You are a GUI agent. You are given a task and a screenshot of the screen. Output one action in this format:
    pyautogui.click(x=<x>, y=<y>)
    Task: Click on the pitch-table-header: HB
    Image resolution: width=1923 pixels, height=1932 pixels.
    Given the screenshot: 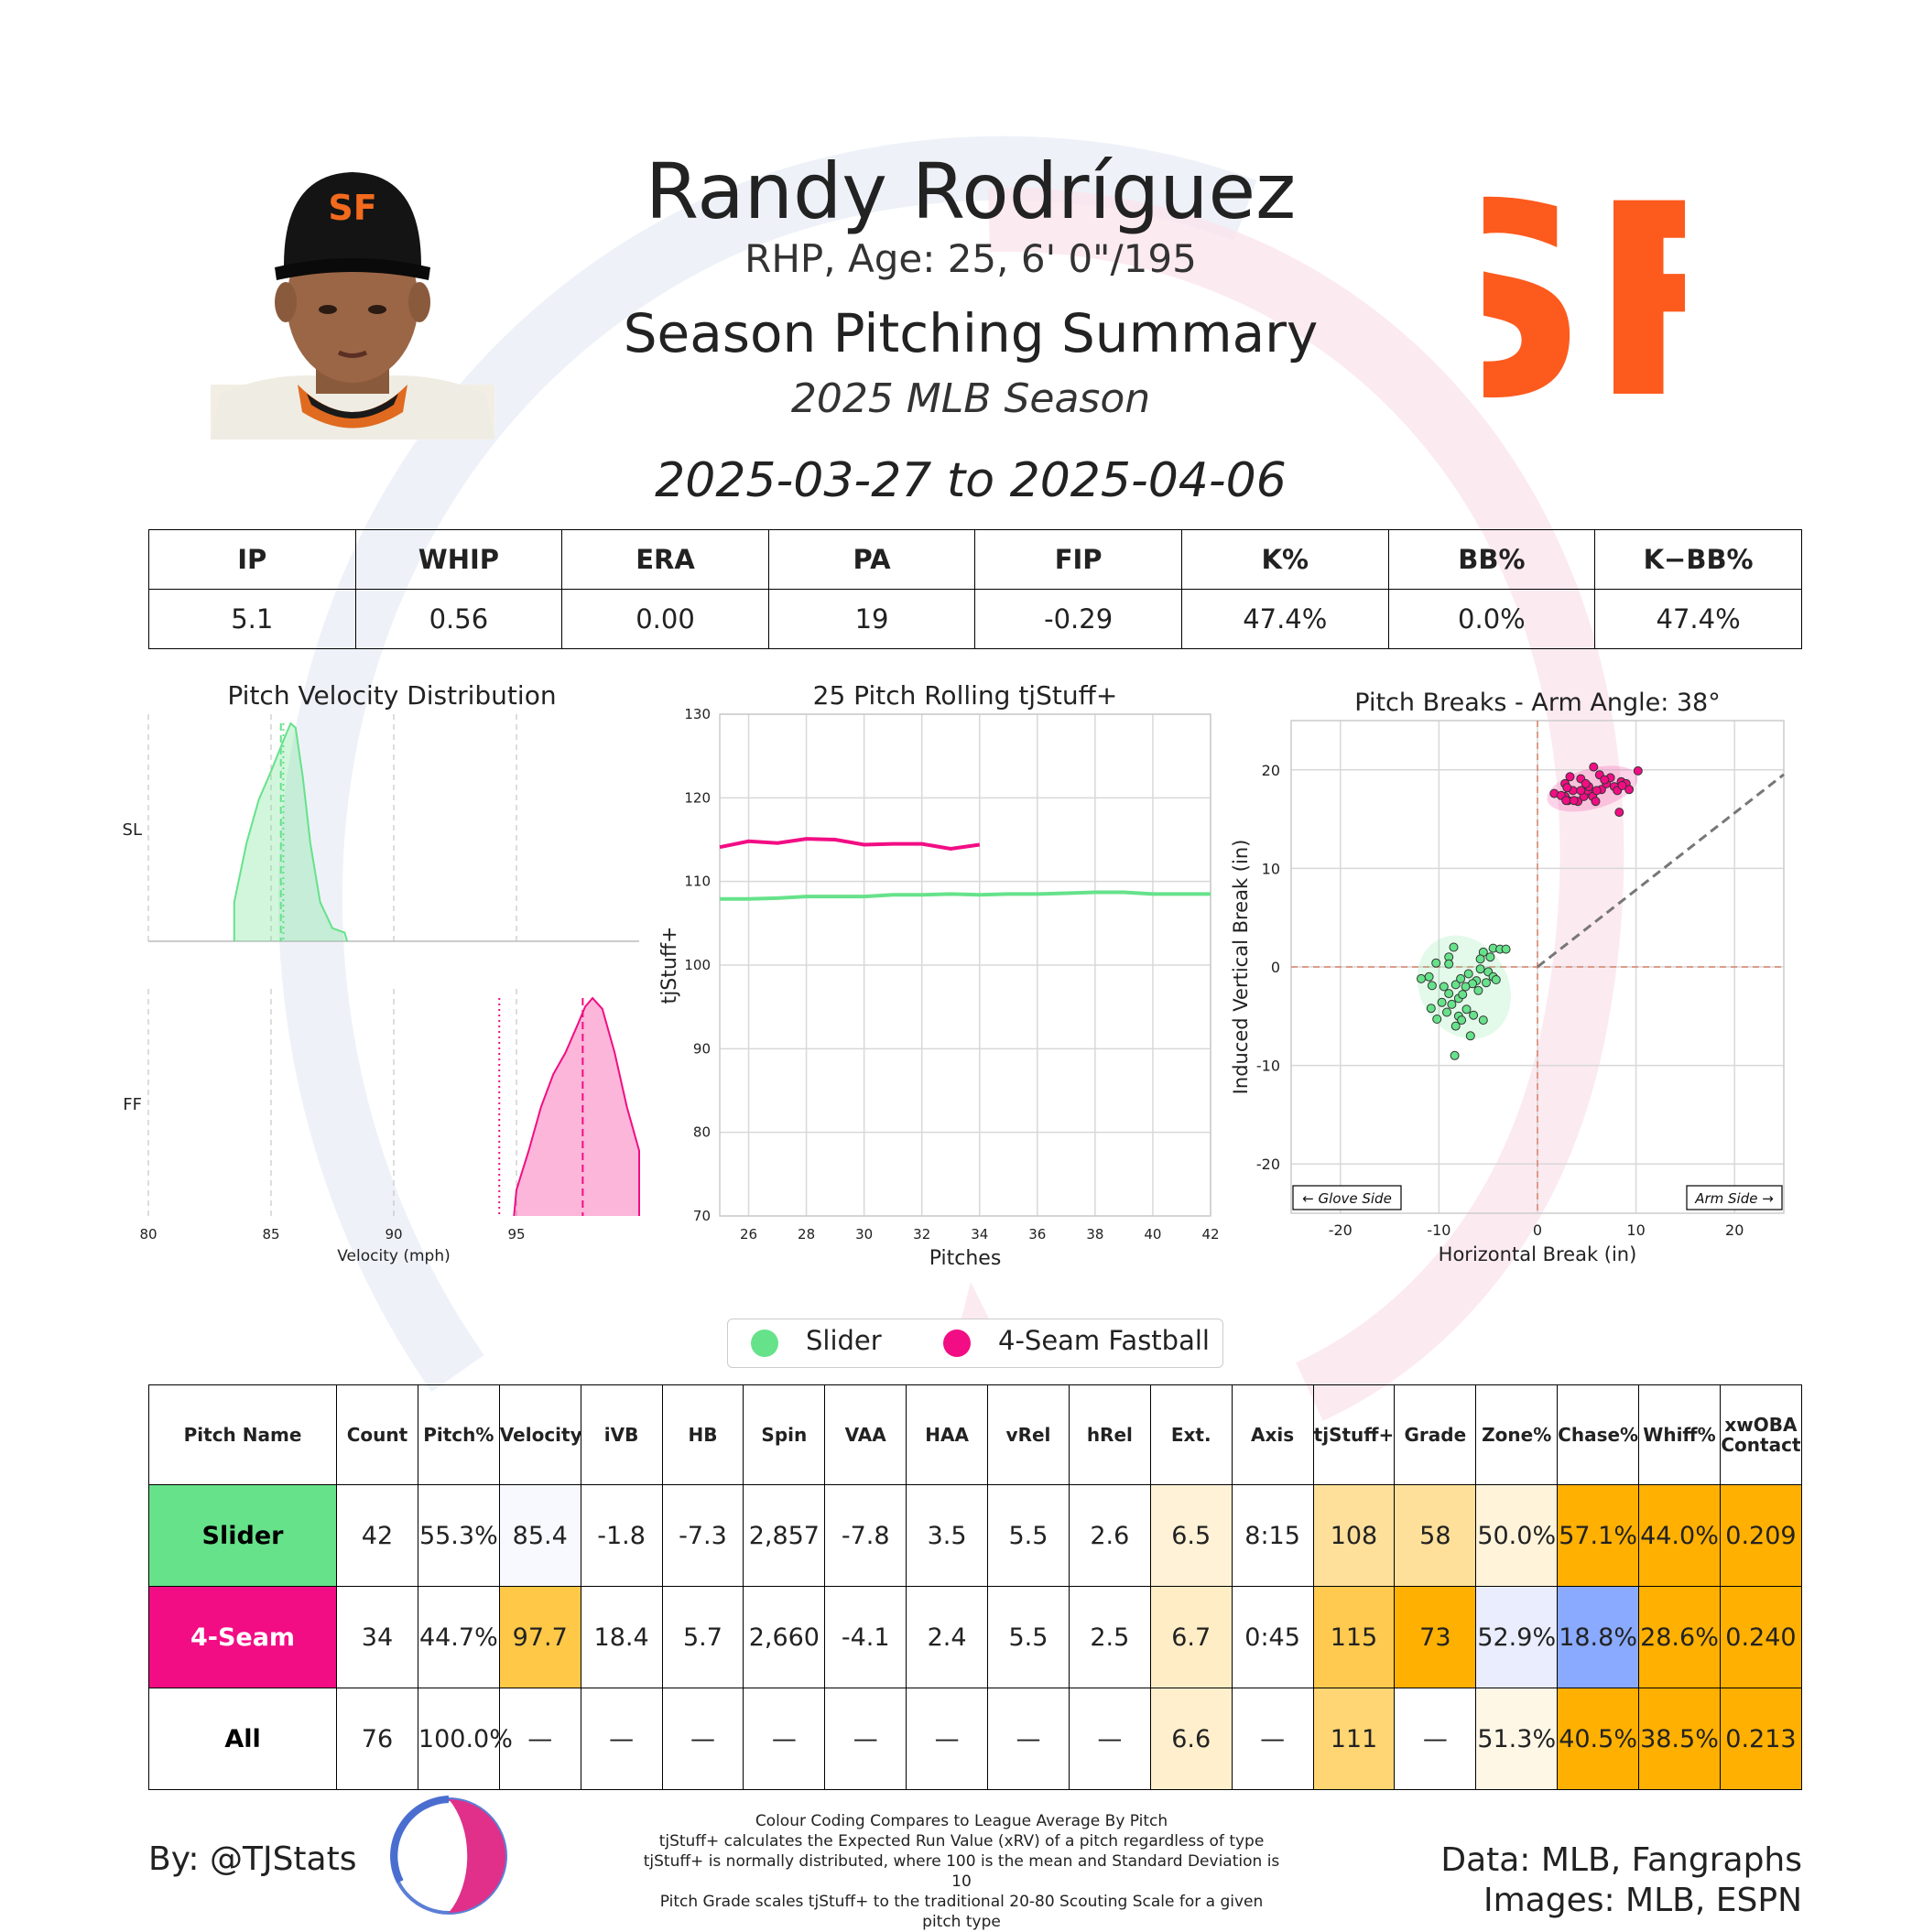 What is the action you would take?
    pyautogui.click(x=702, y=1434)
    